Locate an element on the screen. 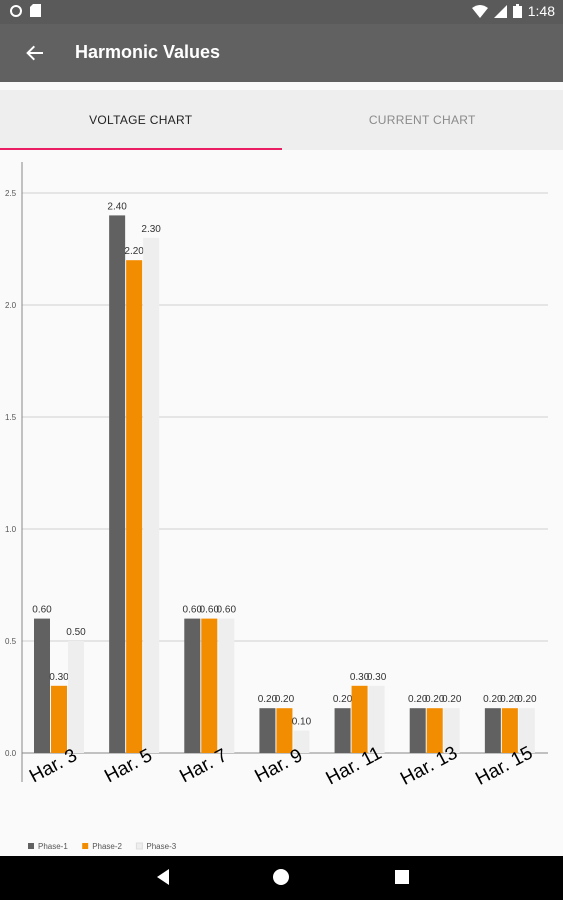 The height and width of the screenshot is (900, 563). tab-indicator is located at coordinates (141, 149).